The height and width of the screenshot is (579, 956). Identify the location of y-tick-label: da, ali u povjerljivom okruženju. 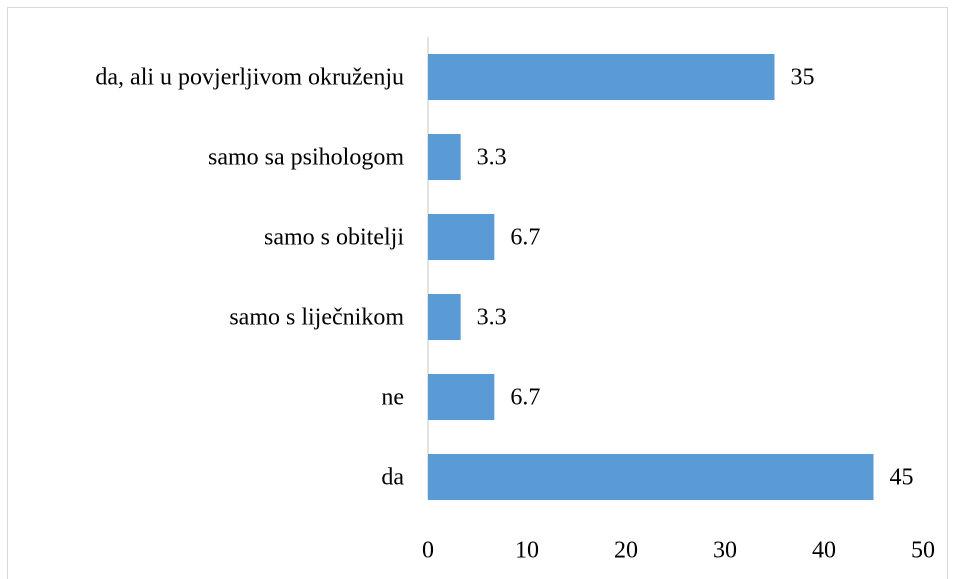
(249, 78).